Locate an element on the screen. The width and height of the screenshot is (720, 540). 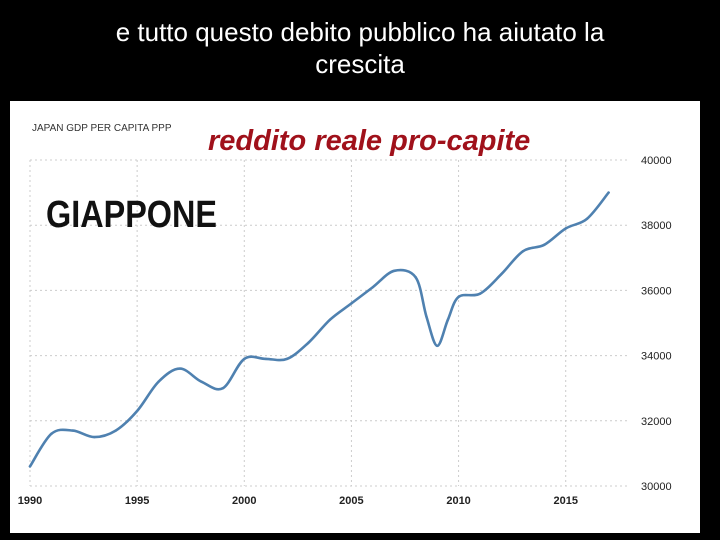
y-tick-label: 34000 is located at coordinates (656, 357).